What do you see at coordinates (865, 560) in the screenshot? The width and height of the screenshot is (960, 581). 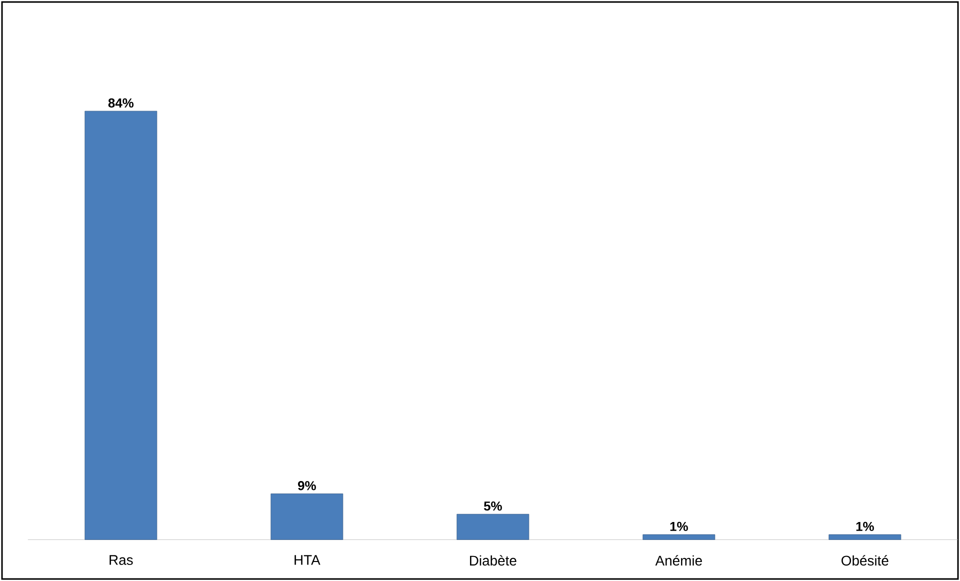 I see `x-tick-label: Obésité` at bounding box center [865, 560].